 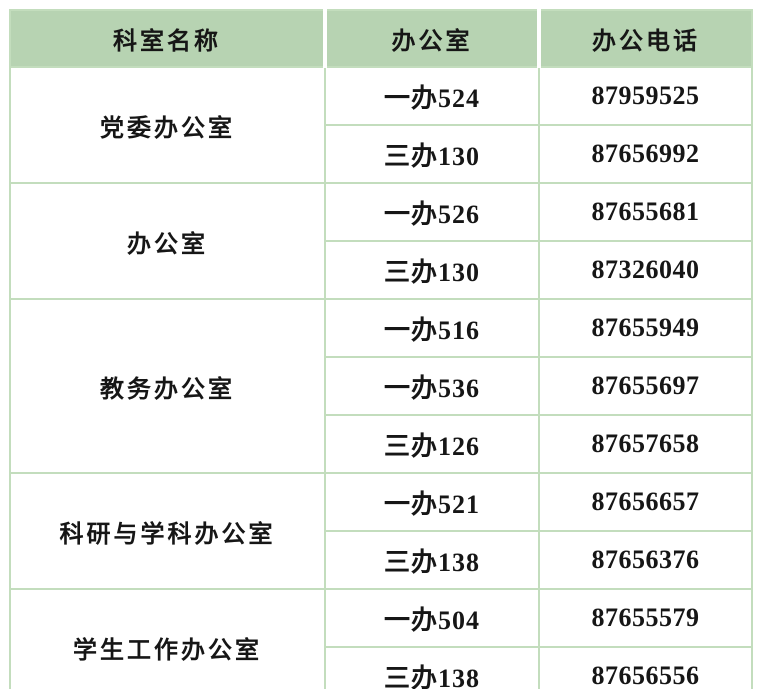 What do you see at coordinates (645, 386) in the screenshot?
I see `phone-cell: 87655697` at bounding box center [645, 386].